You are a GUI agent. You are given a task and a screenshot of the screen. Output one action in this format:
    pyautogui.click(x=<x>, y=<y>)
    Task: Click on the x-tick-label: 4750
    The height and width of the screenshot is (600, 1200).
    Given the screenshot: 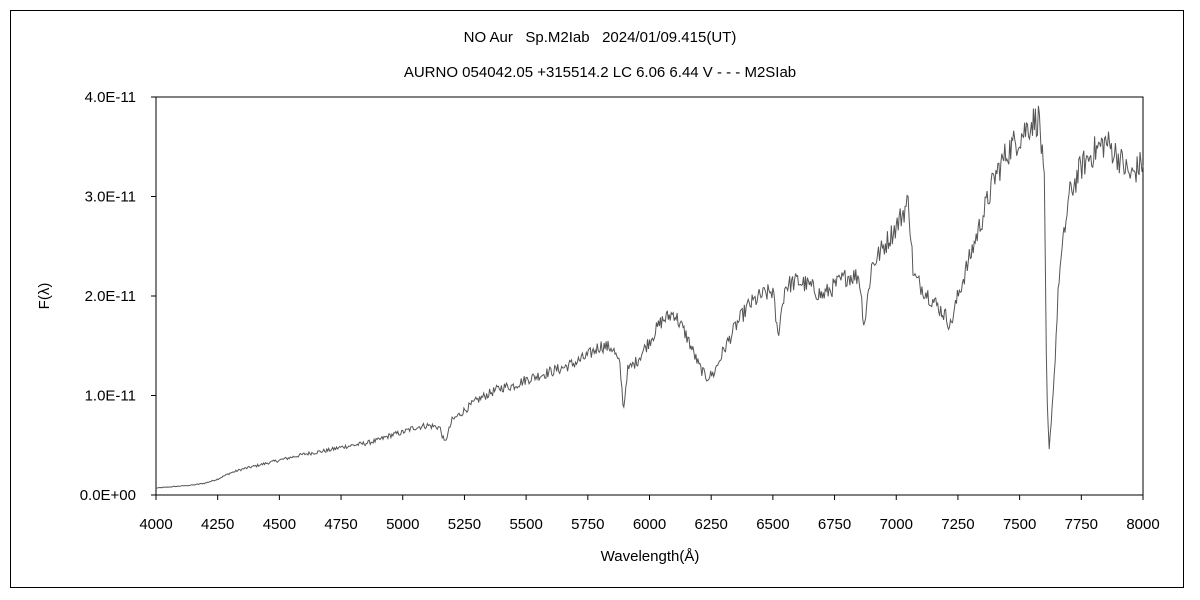 What is the action you would take?
    pyautogui.click(x=340, y=524)
    